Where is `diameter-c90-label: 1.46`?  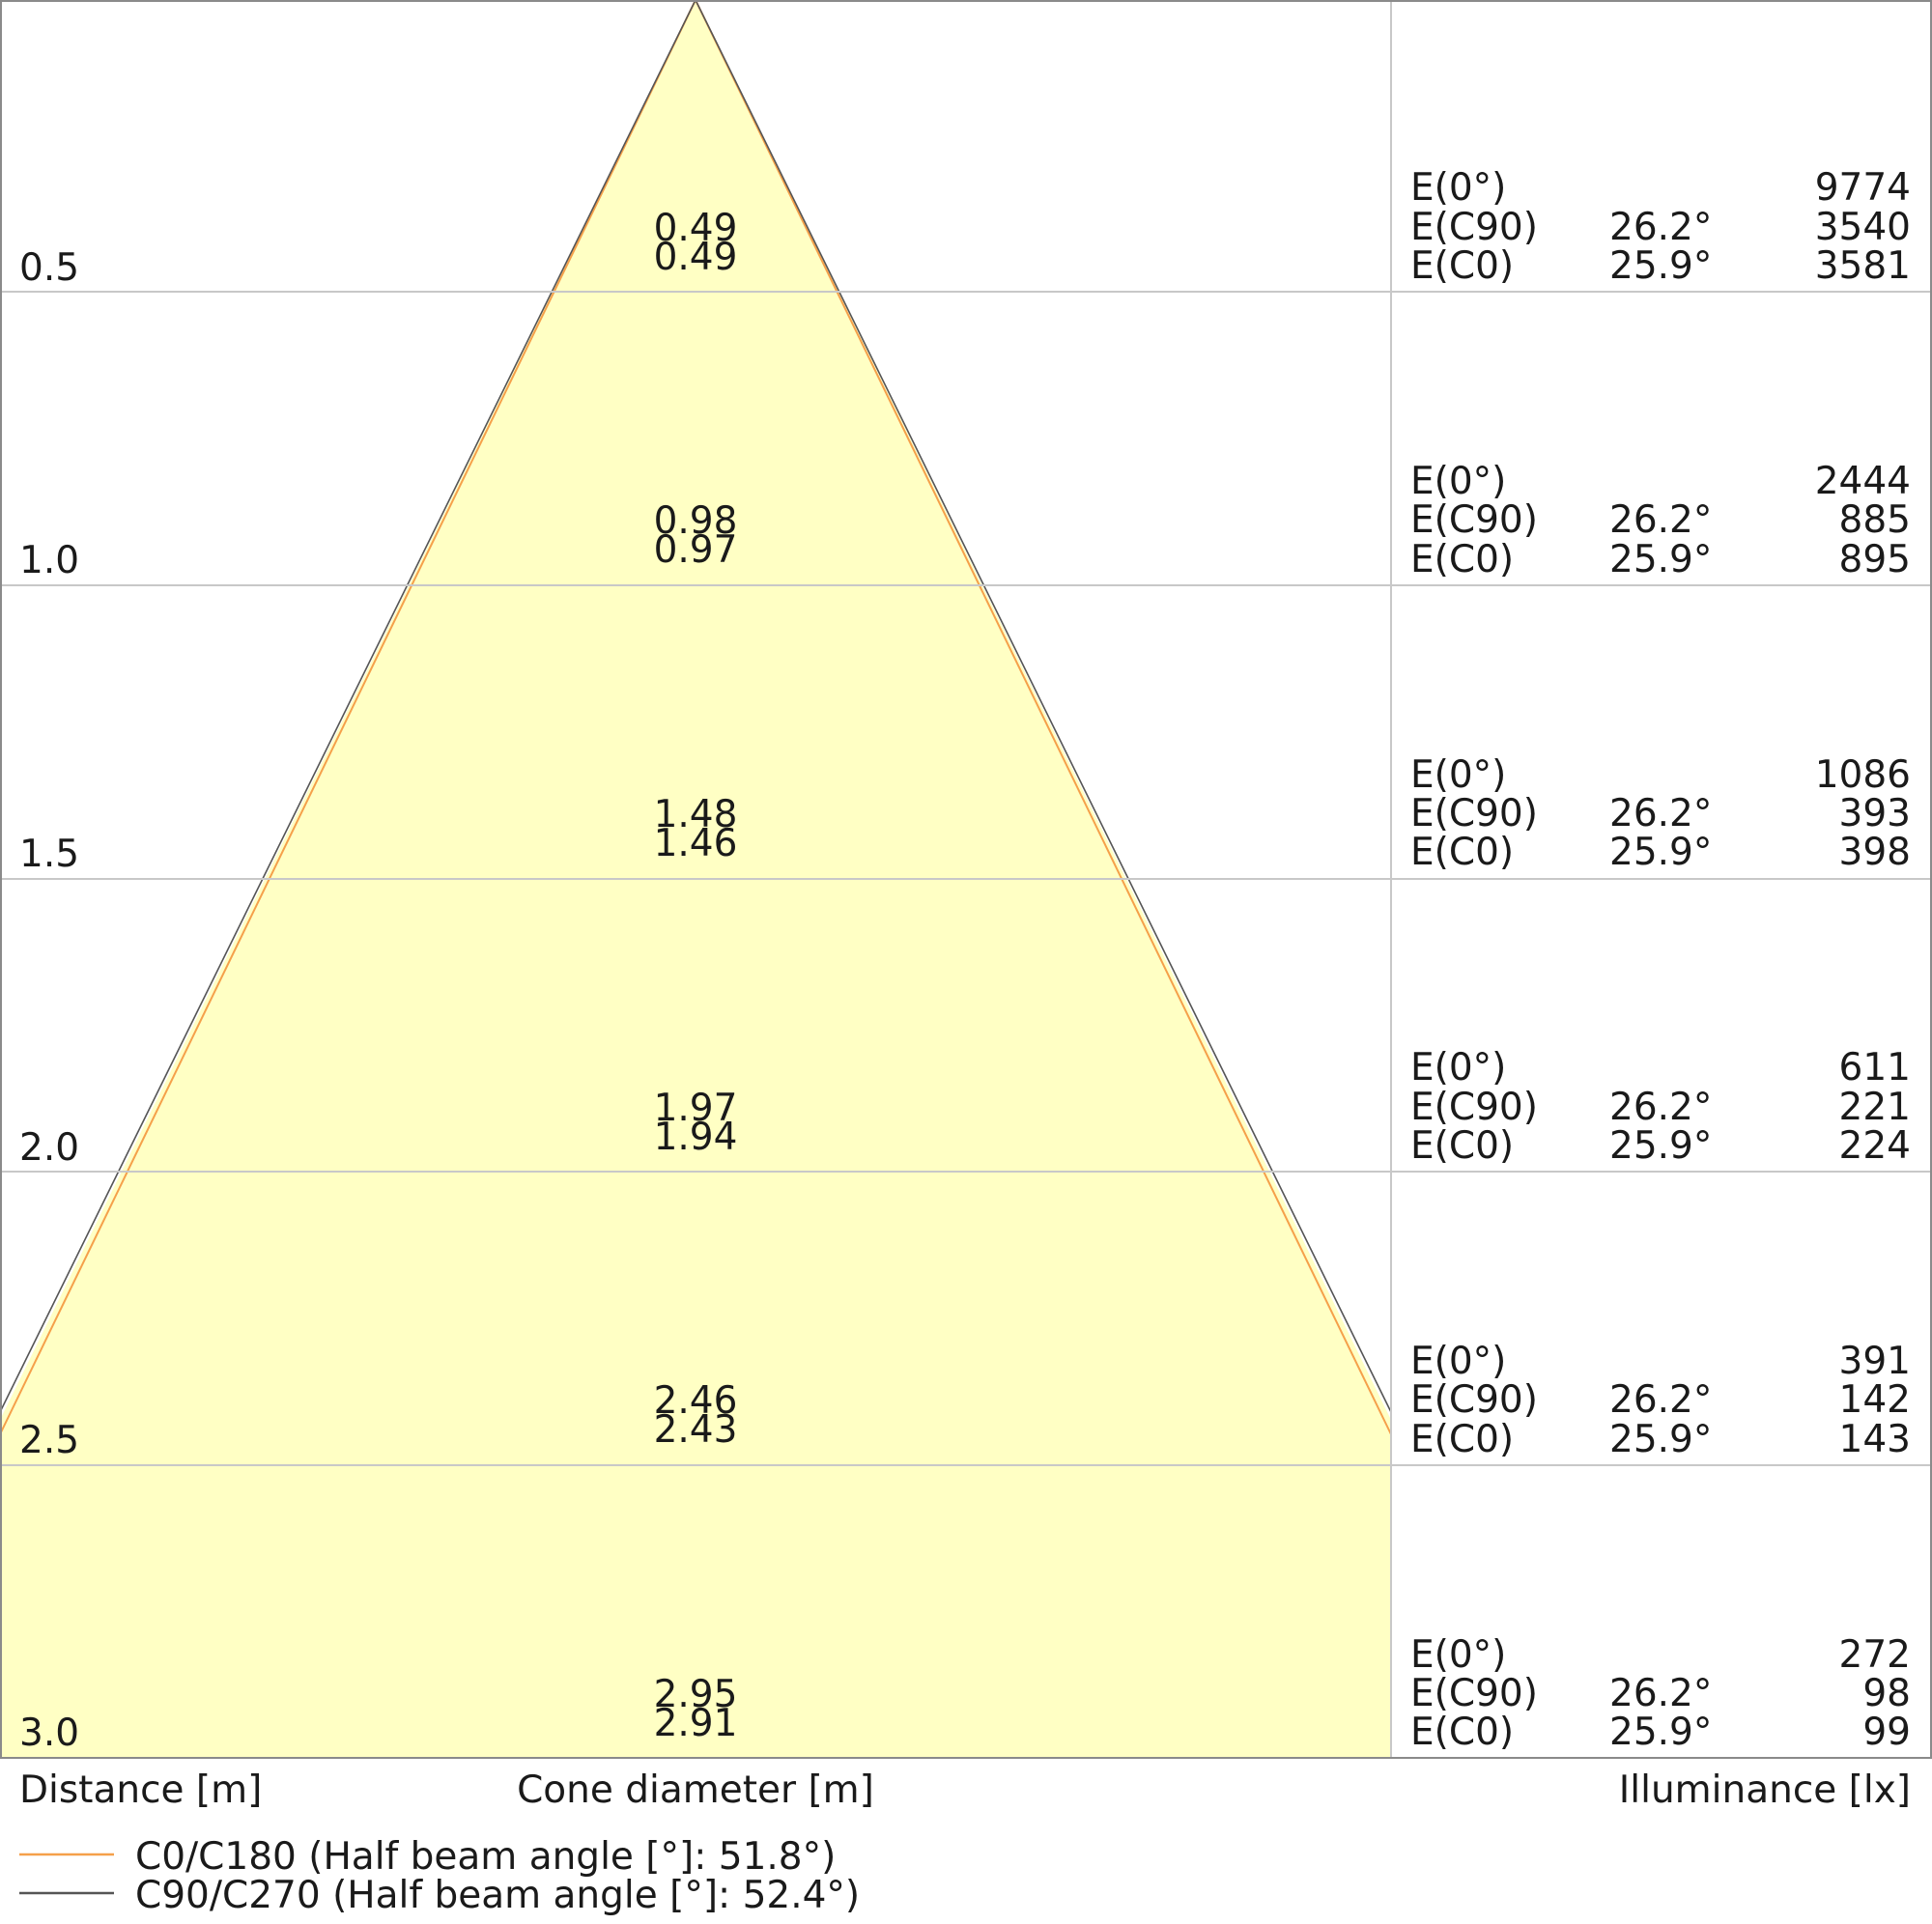
diameter-c90-label: 1.46 is located at coordinates (696, 843).